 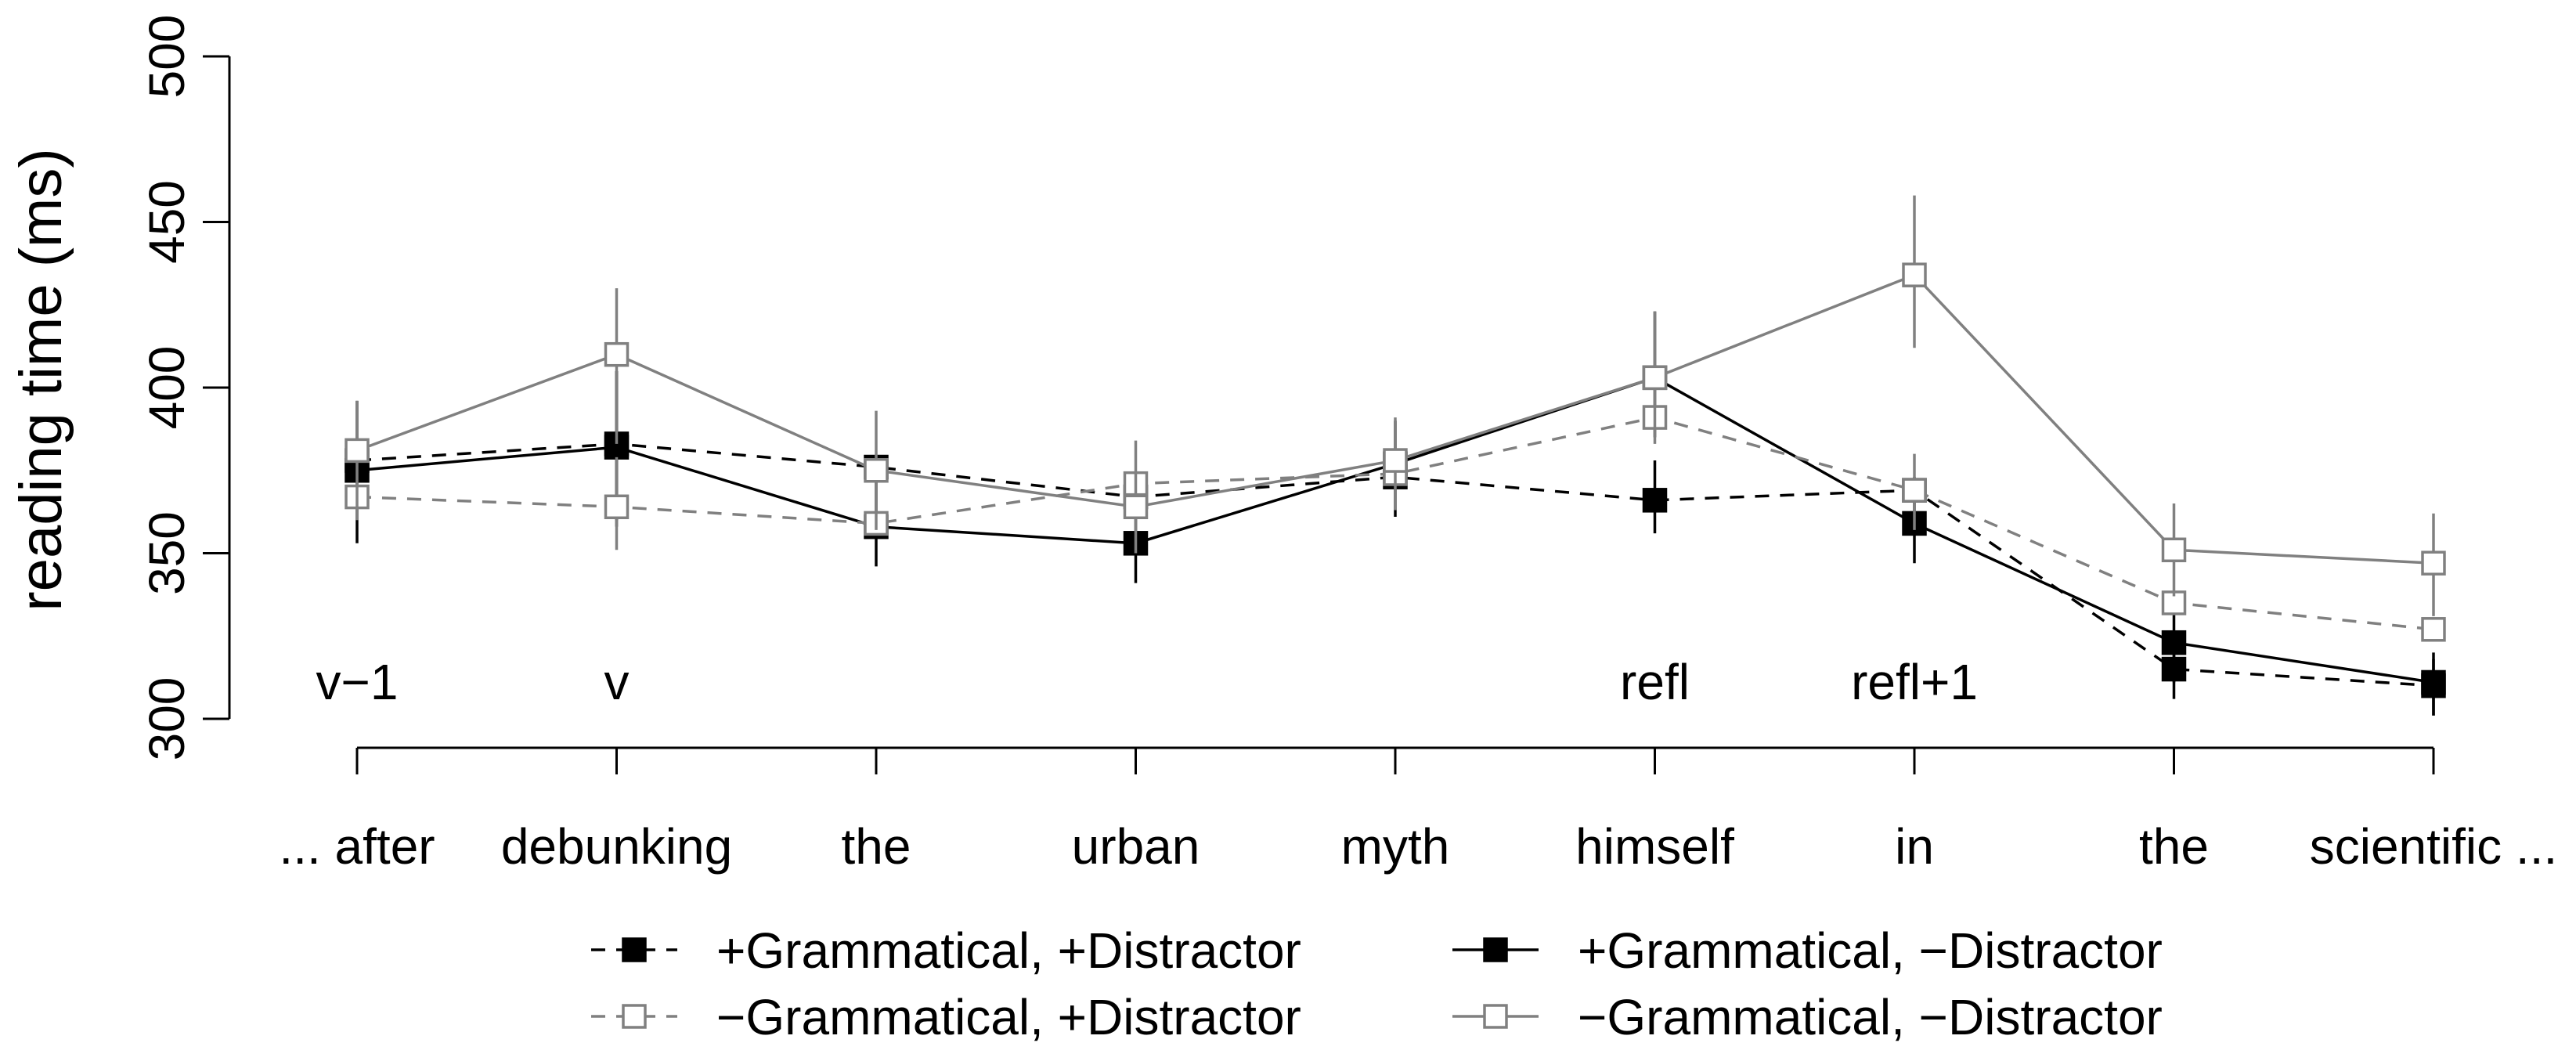 I want to click on x-tick-label-4: myth, so click(x=1395, y=846).